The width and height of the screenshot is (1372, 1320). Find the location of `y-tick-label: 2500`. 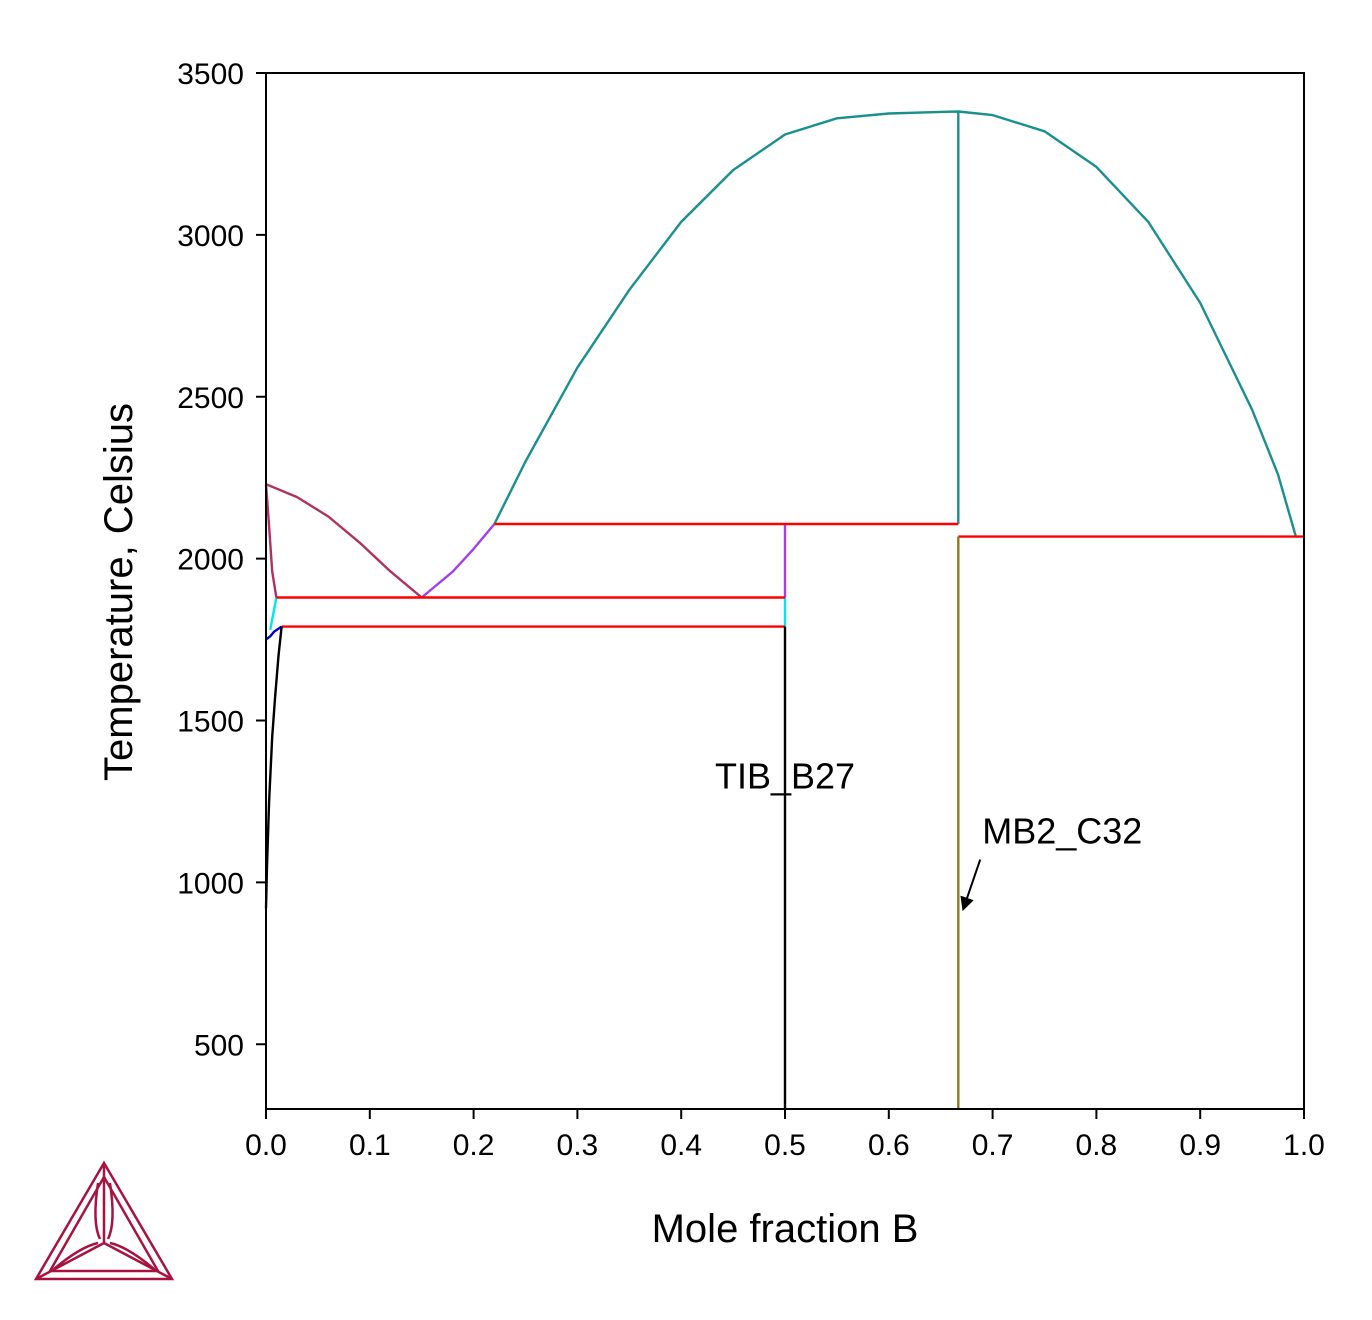

y-tick-label: 2500 is located at coordinates (210, 398).